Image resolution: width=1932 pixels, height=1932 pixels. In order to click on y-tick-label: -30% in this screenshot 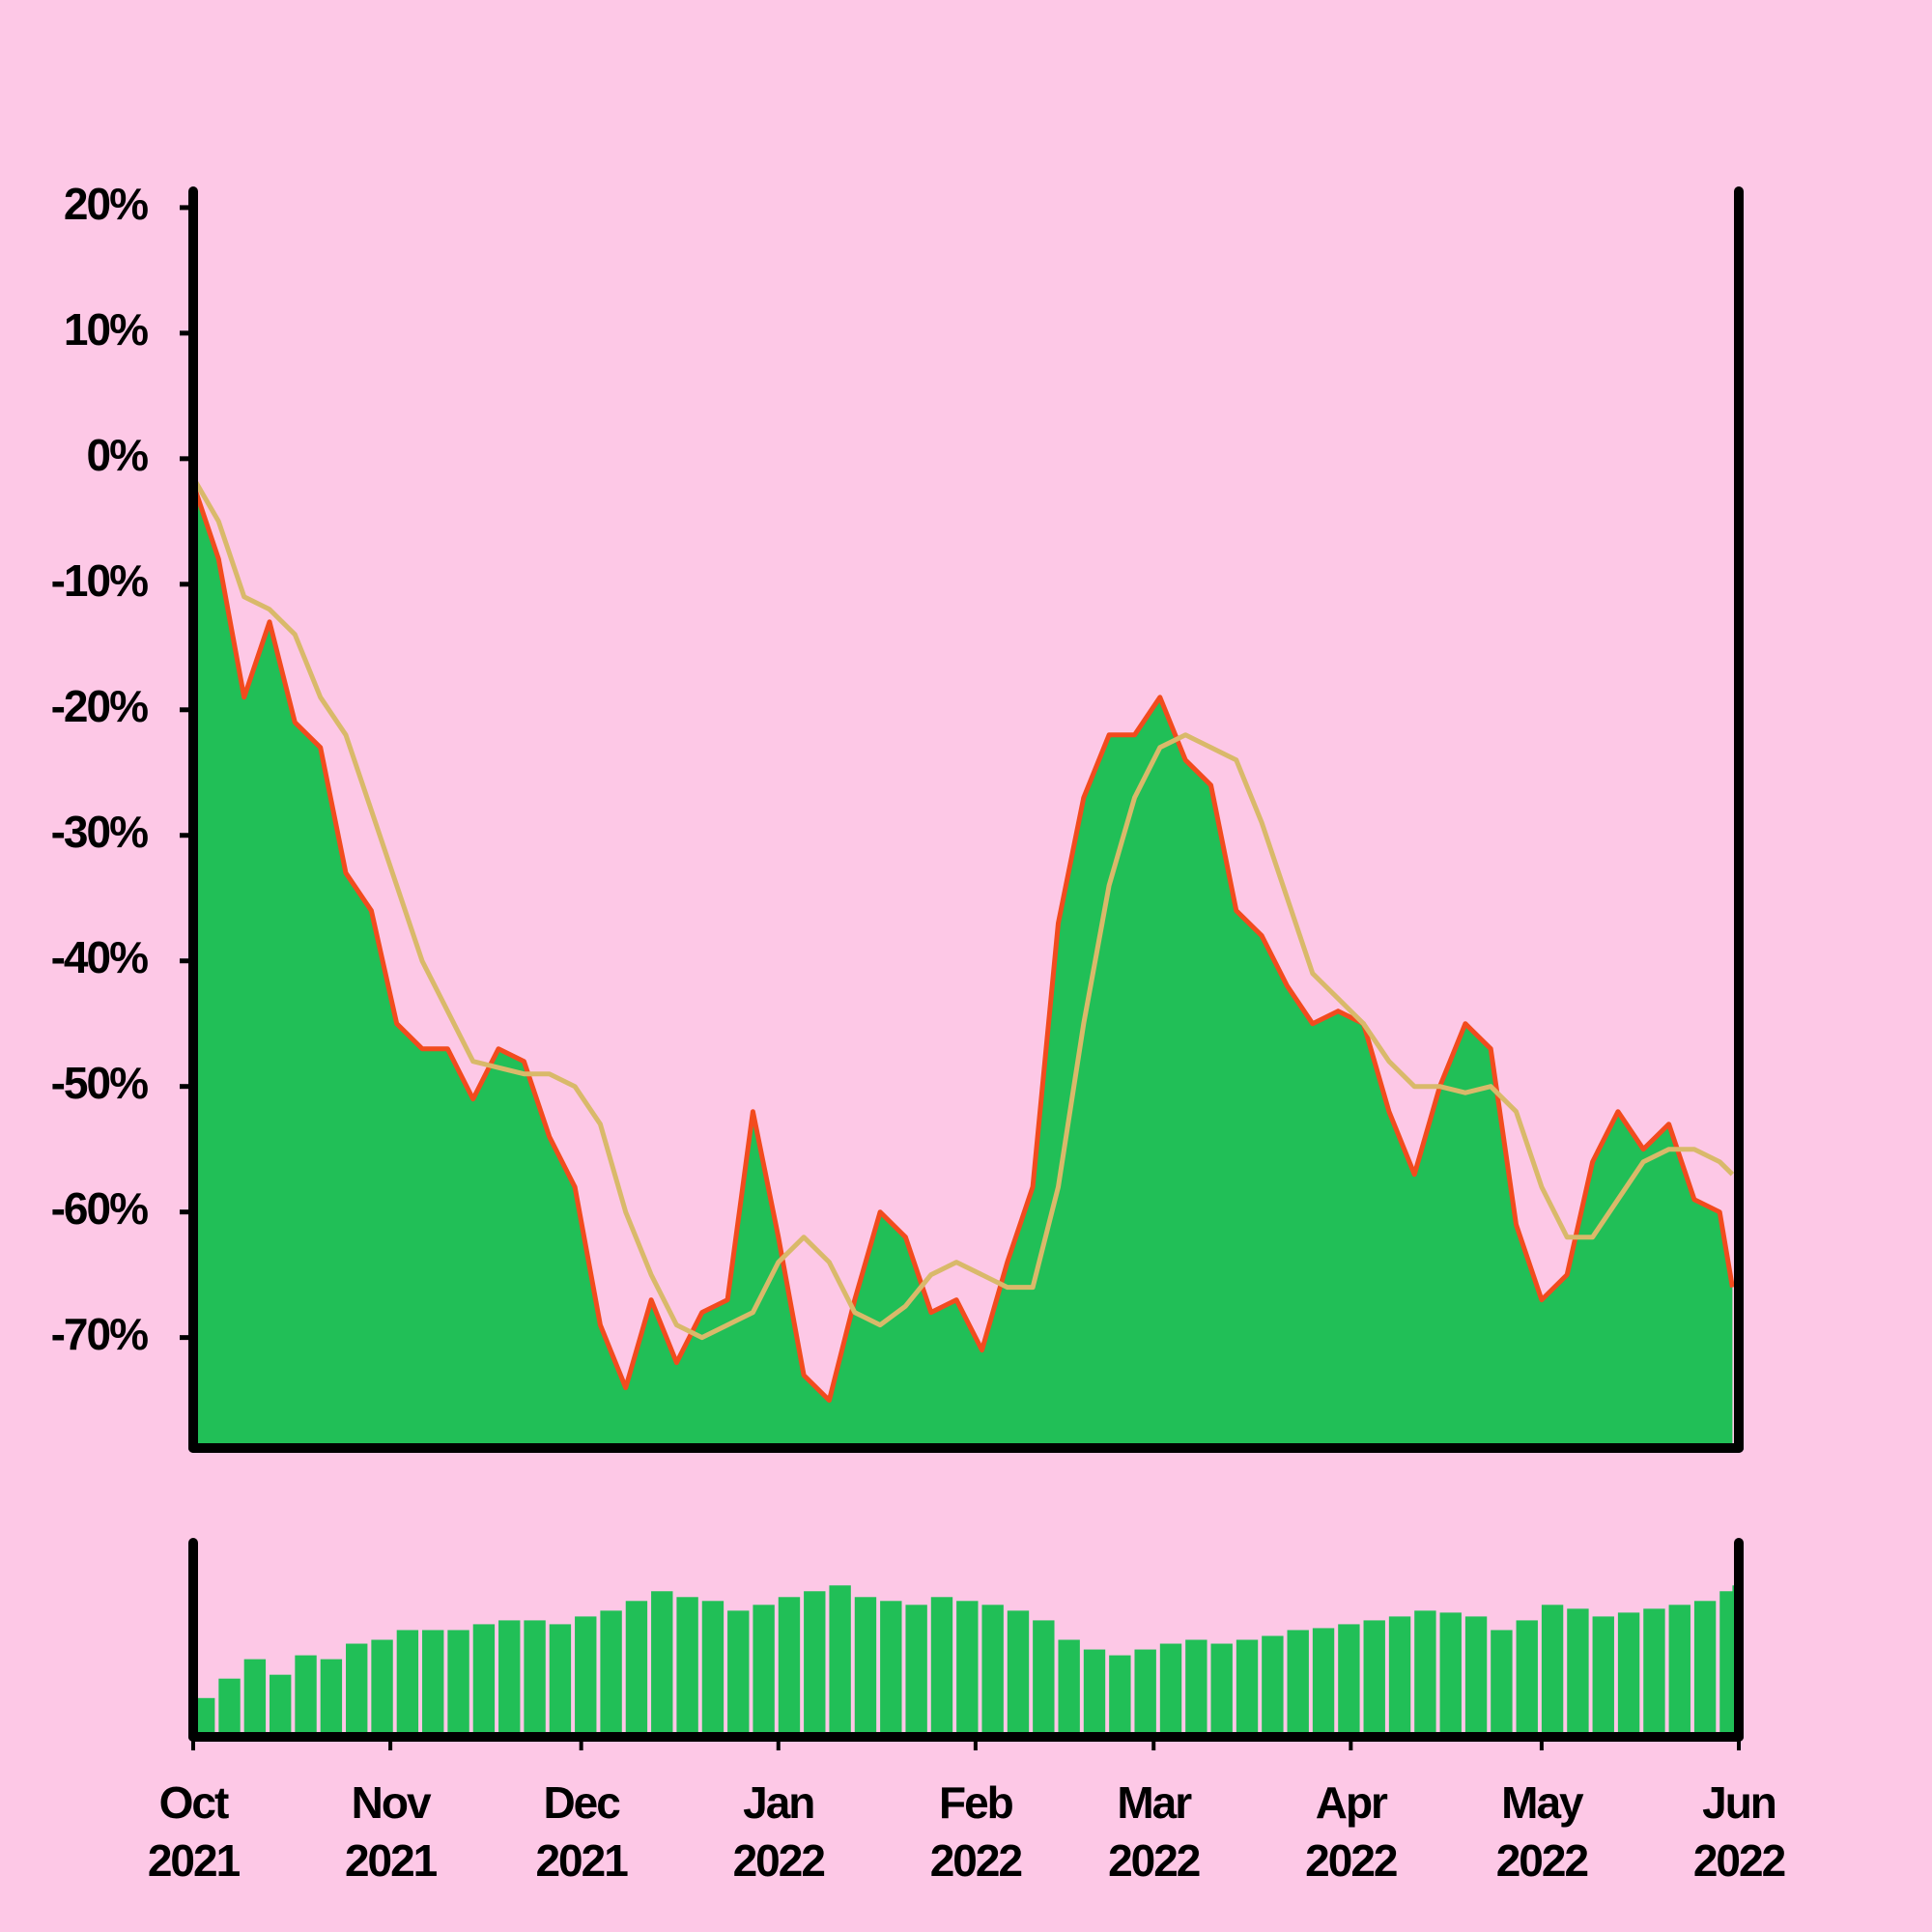, I will do `click(99, 832)`.